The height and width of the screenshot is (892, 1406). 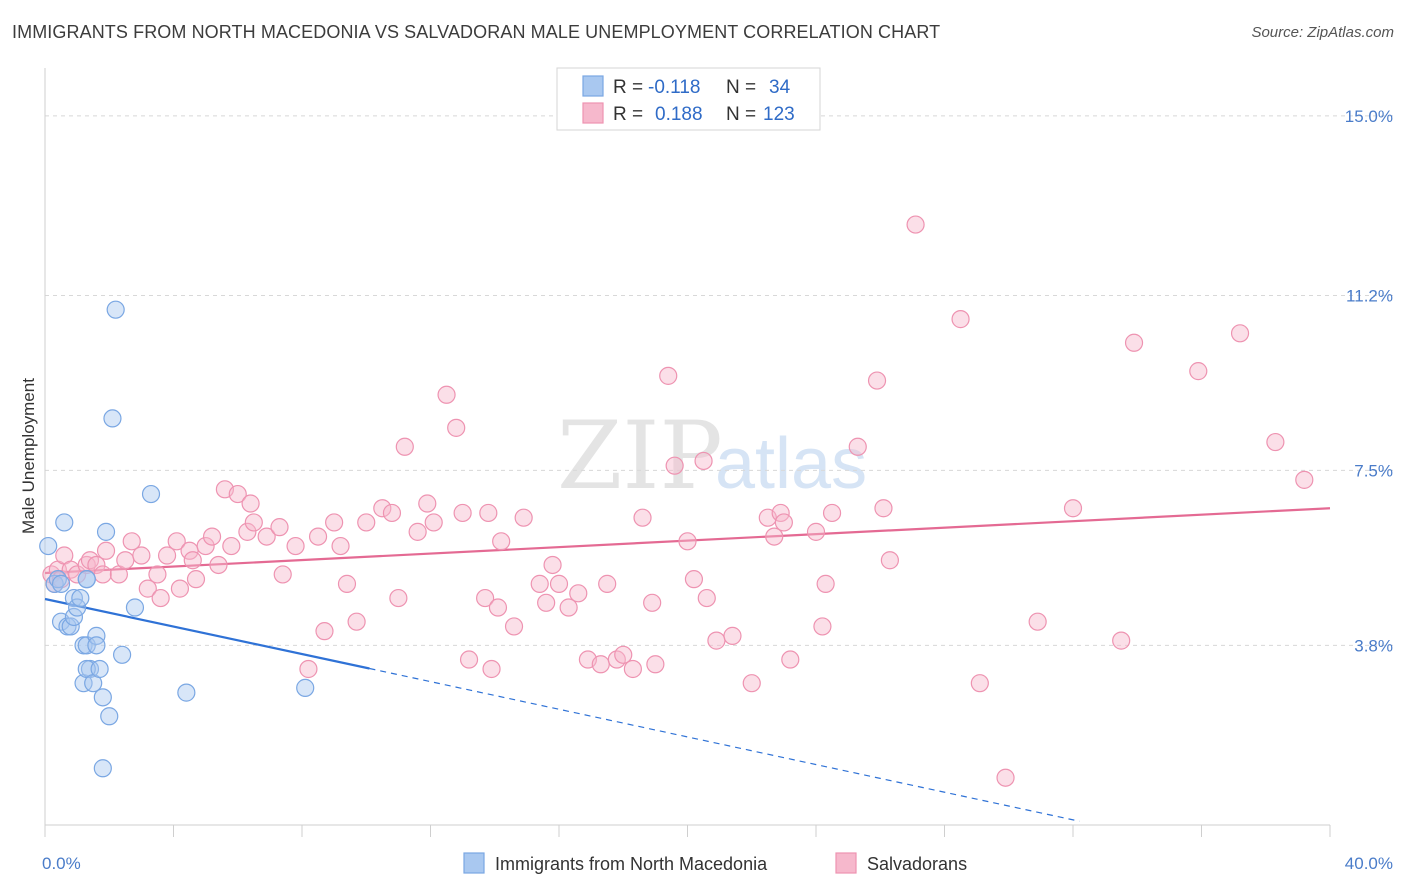 I want to click on legend-n-value-pink: 123, so click(x=779, y=114).